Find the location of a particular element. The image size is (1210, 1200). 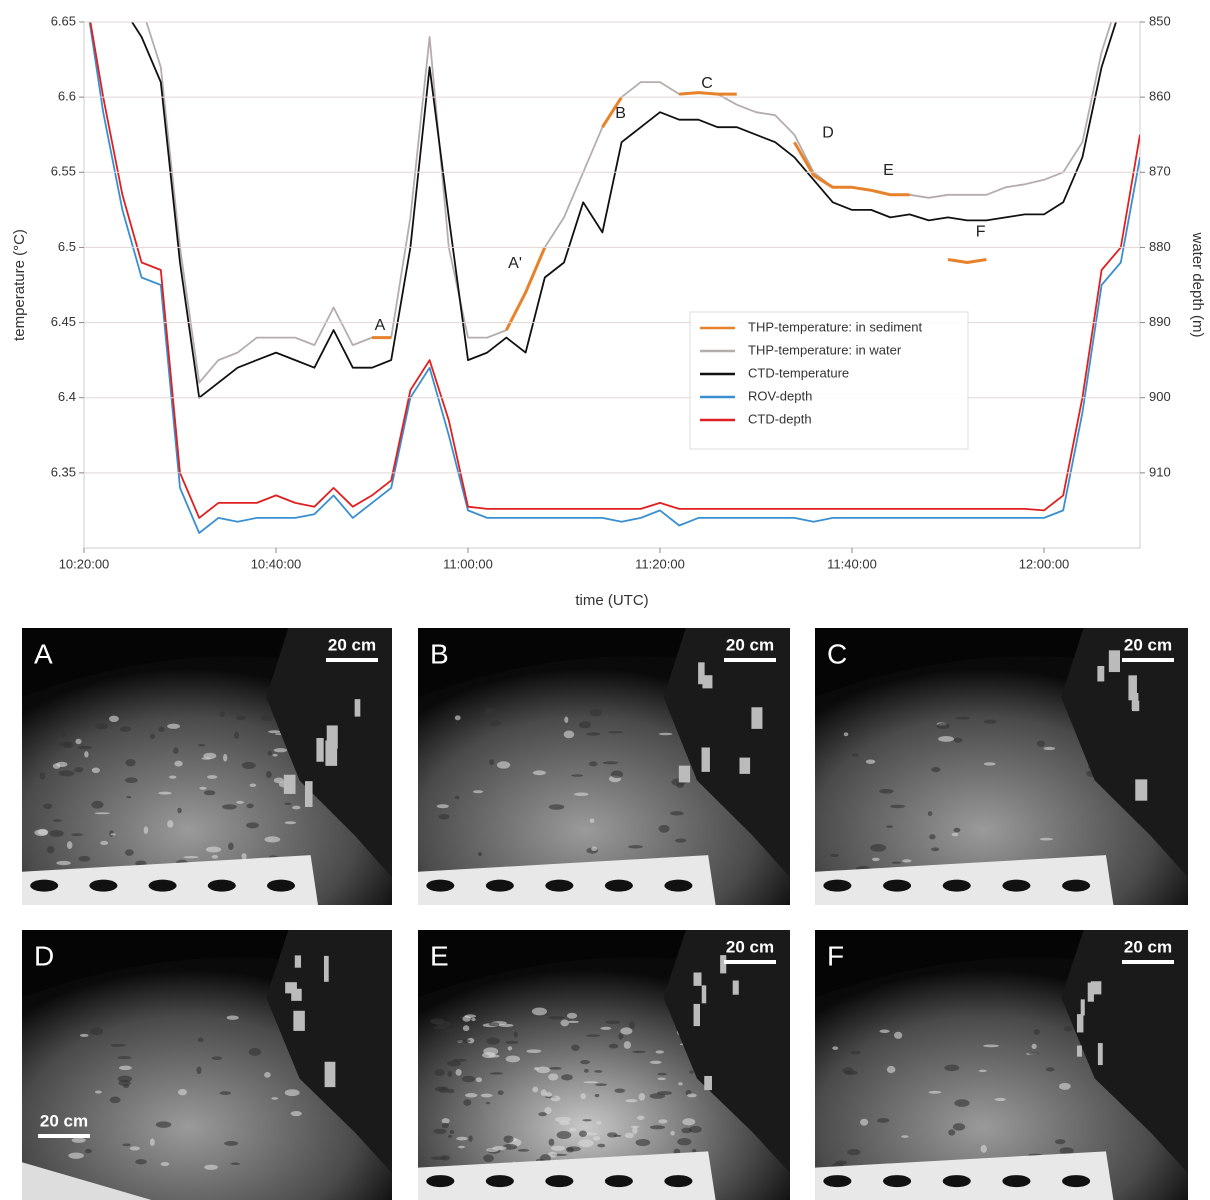

y-tick-label: 6.45 is located at coordinates (63, 321).